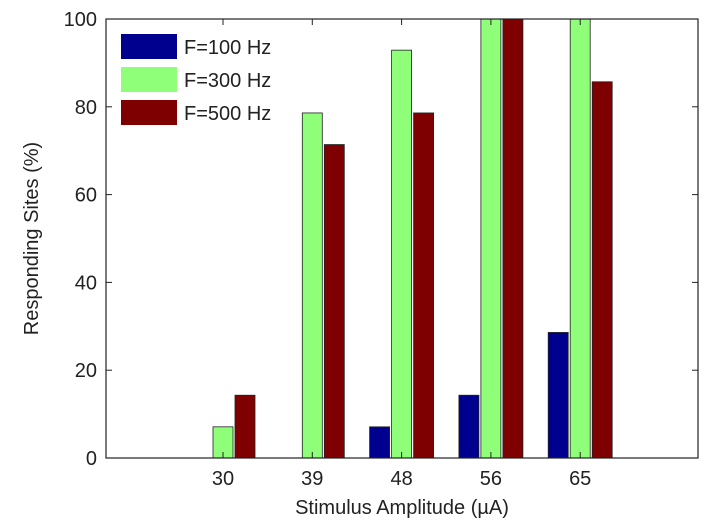 This screenshot has width=707, height=524. What do you see at coordinates (223, 479) in the screenshot?
I see `x-tick-label: 30` at bounding box center [223, 479].